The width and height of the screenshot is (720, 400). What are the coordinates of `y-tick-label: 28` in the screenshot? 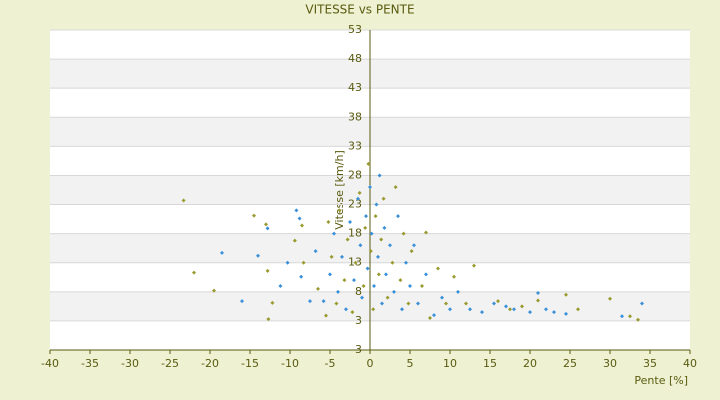 It's located at (355, 174).